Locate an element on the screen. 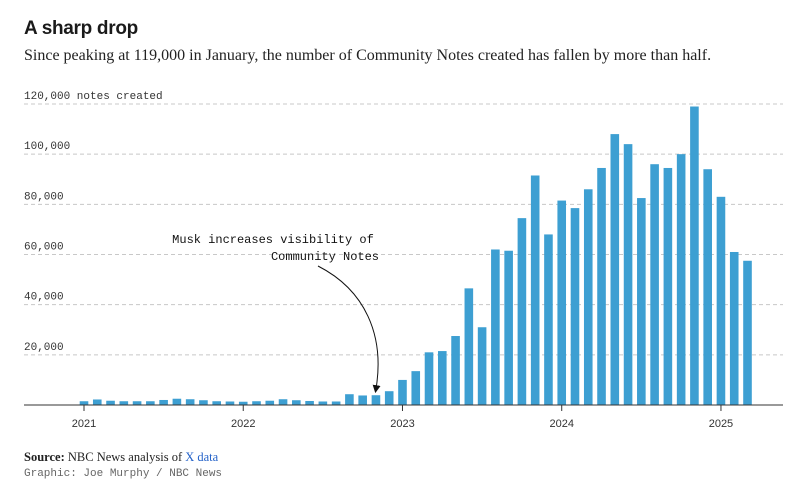 Image resolution: width=793 pixels, height=492 pixels. x-axis-ticks: 2021 2022 2023 2024 2025 is located at coordinates (402, 417).